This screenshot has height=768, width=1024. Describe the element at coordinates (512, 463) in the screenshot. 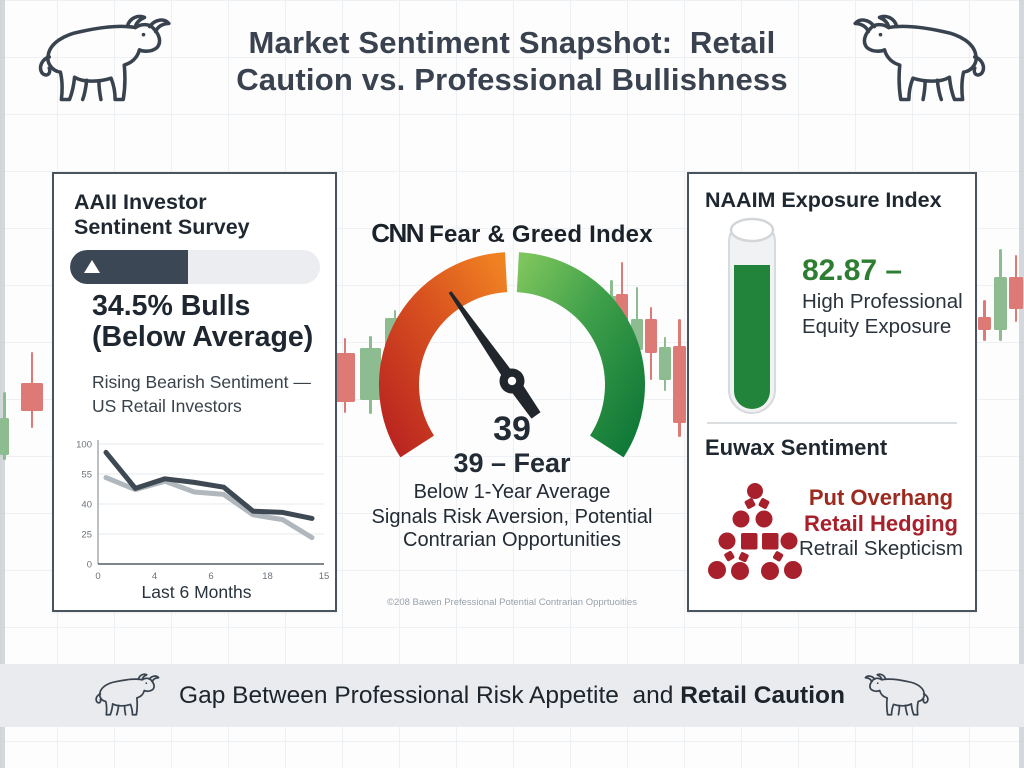

I see `gauge-value-label: 39 – Fear` at that location.